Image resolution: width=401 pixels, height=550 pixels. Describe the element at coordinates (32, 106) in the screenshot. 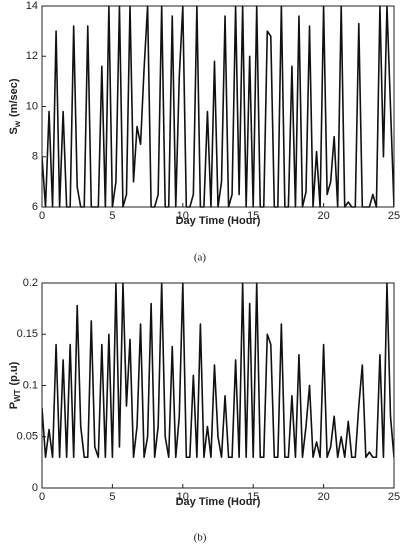

I see `y-tick-label: 10` at that location.